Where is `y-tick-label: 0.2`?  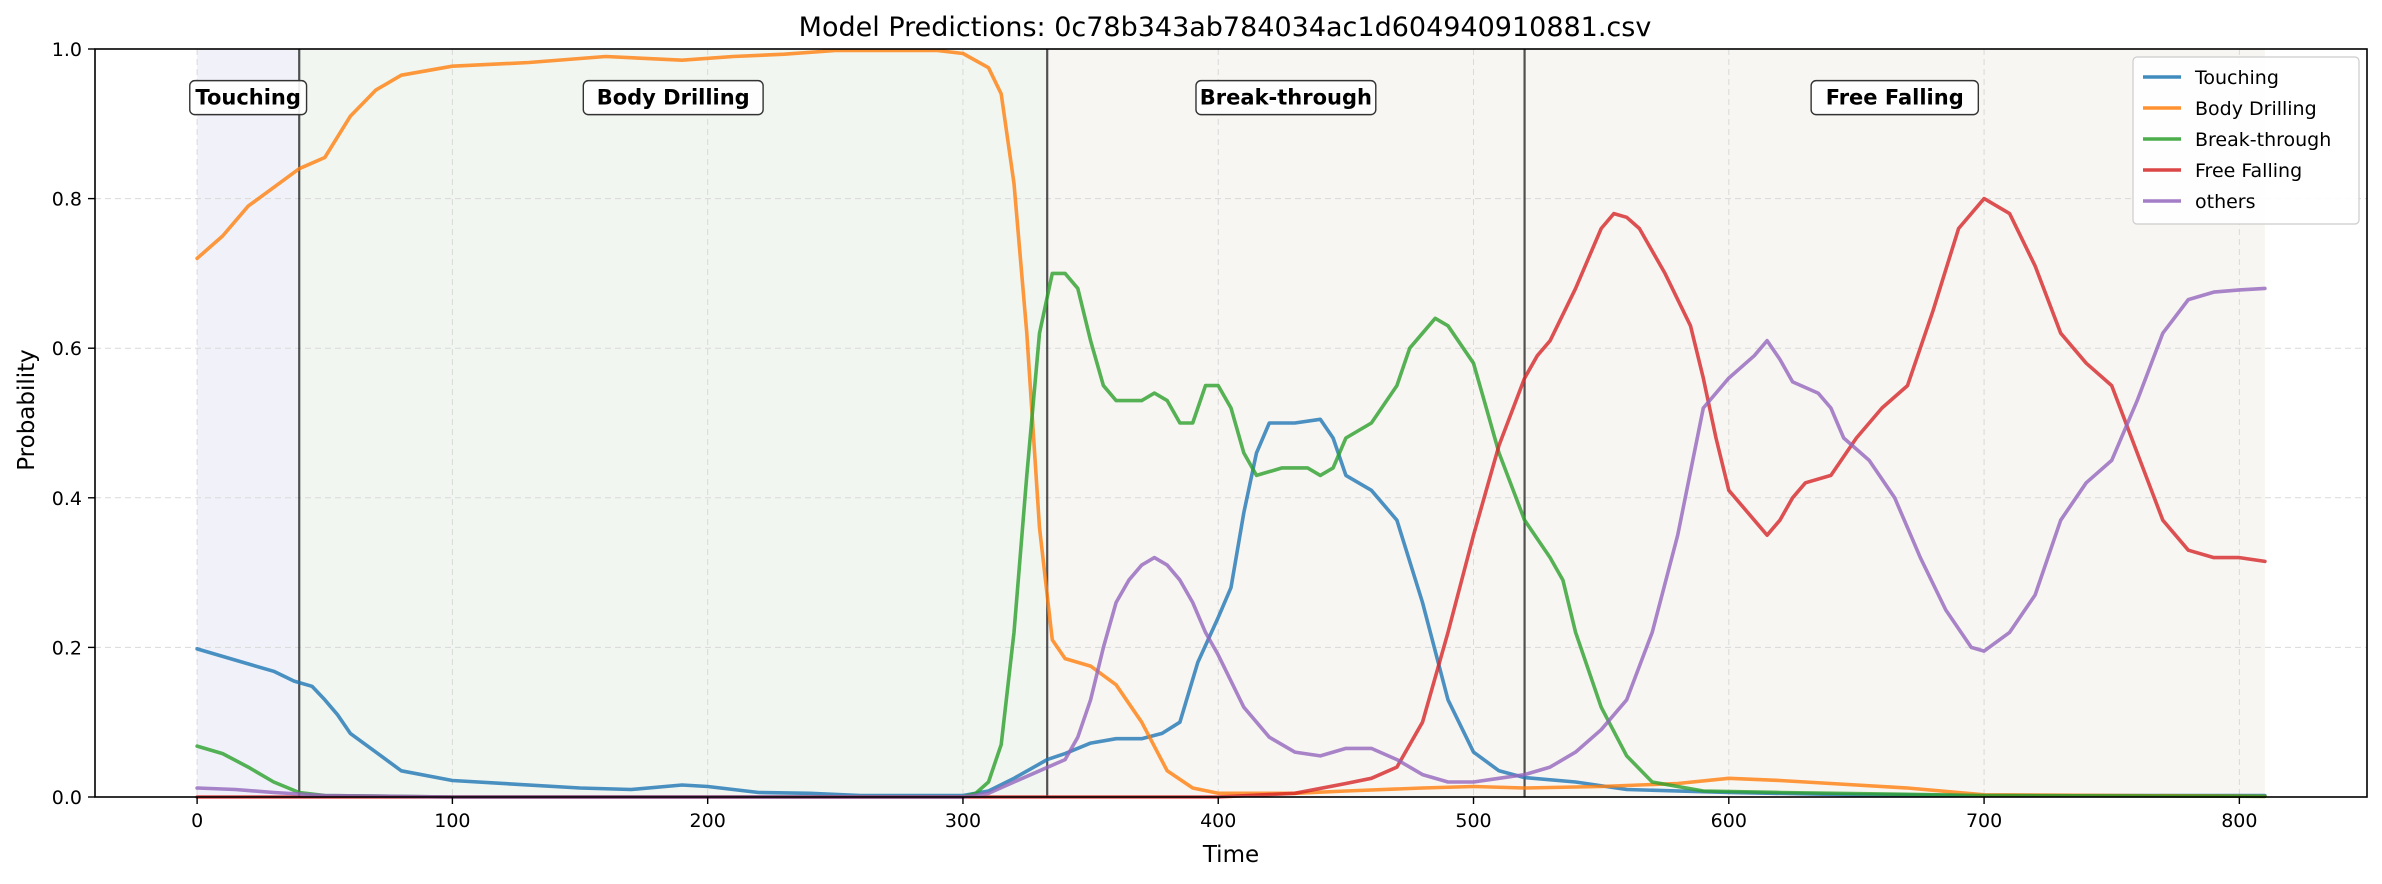
y-tick-label: 0.2 is located at coordinates (67, 648).